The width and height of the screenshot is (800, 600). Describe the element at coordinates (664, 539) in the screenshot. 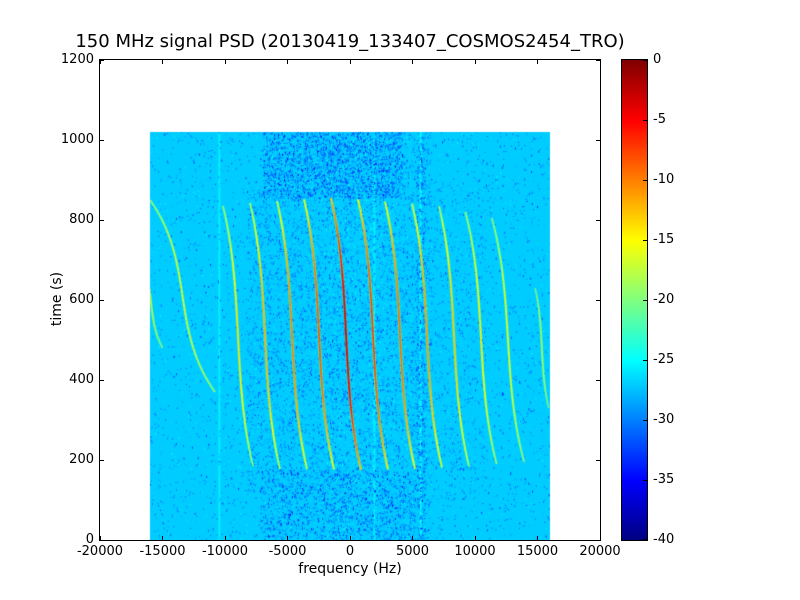

I see `colorbar-tick-label: -40` at that location.